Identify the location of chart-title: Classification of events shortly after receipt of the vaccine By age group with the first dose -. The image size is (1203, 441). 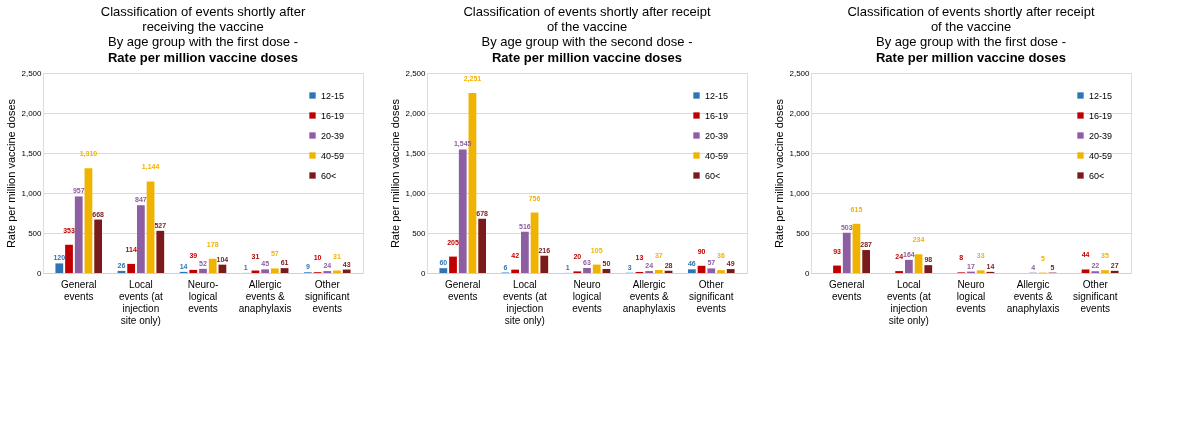
(971, 26).